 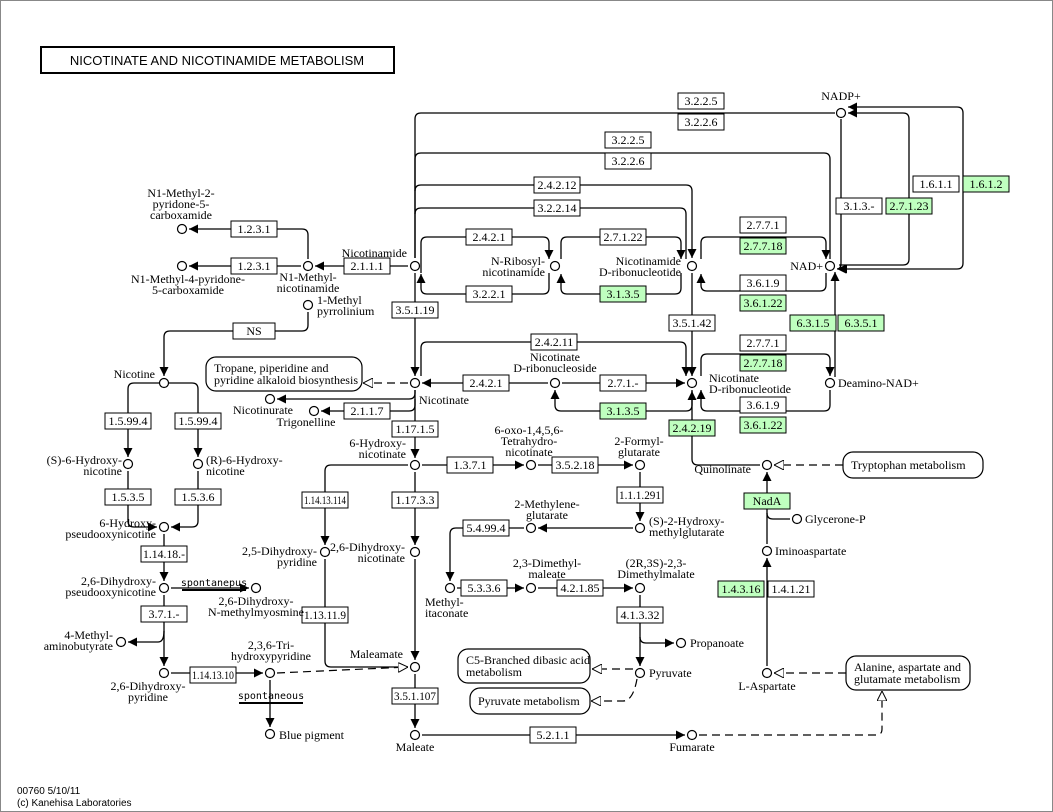 I want to click on compound-oxo: 6-oxo-1,4,5,6-Tetrahydro-nicotinate, so click(x=529, y=447).